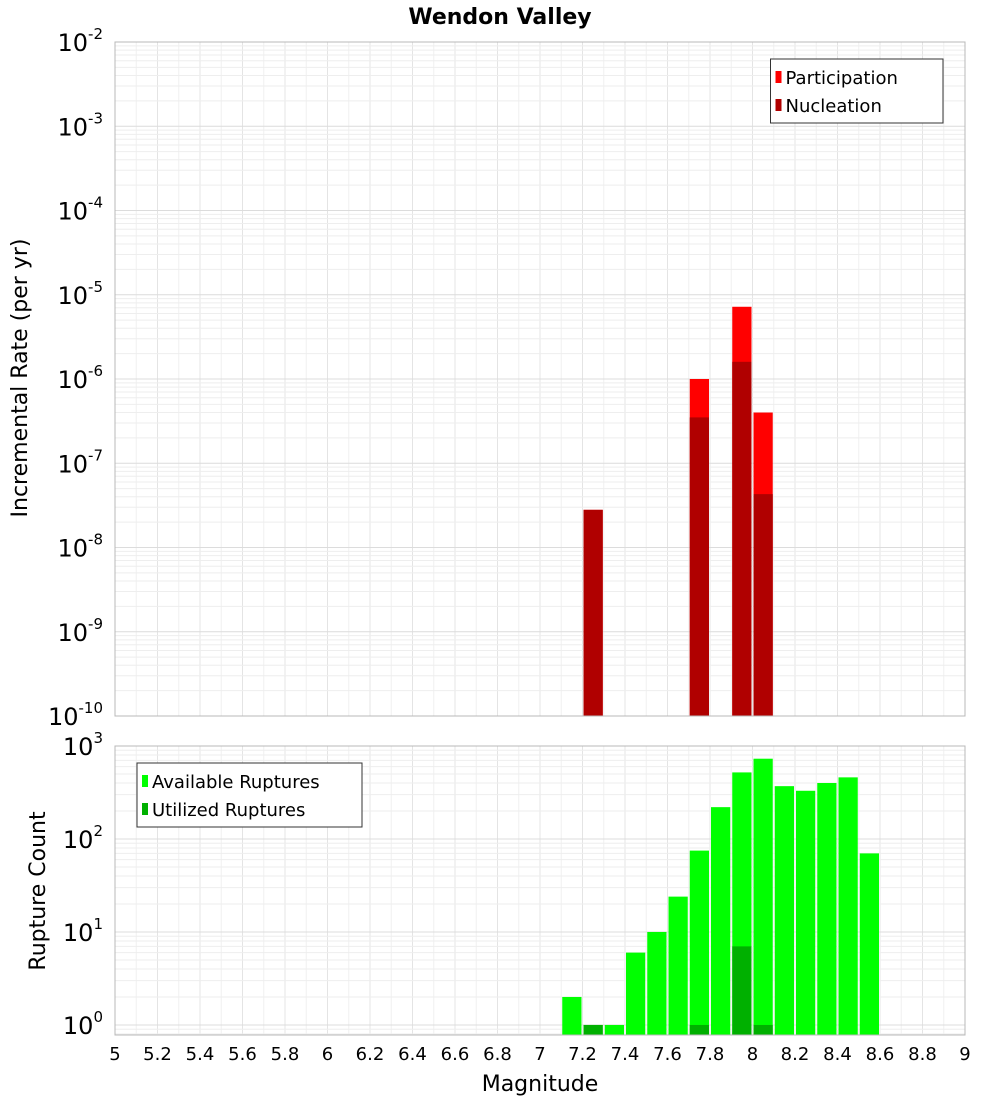 Image resolution: width=1000 pixels, height=1100 pixels. Describe the element at coordinates (582, 1054) in the screenshot. I see `x-tick-label: 7.2` at that location.